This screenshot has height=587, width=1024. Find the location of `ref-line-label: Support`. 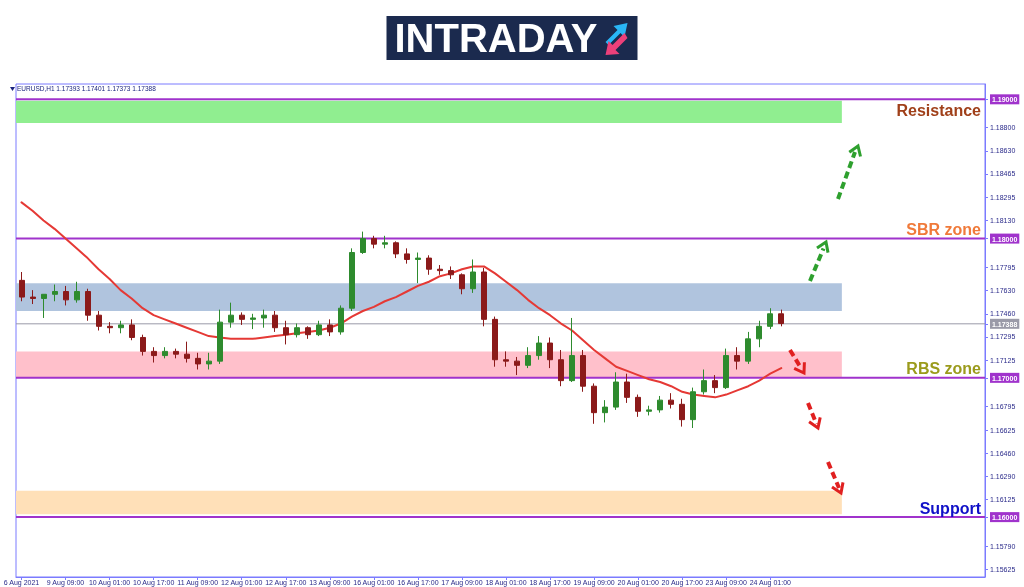

ref-line-label: Support is located at coordinates (950, 508).